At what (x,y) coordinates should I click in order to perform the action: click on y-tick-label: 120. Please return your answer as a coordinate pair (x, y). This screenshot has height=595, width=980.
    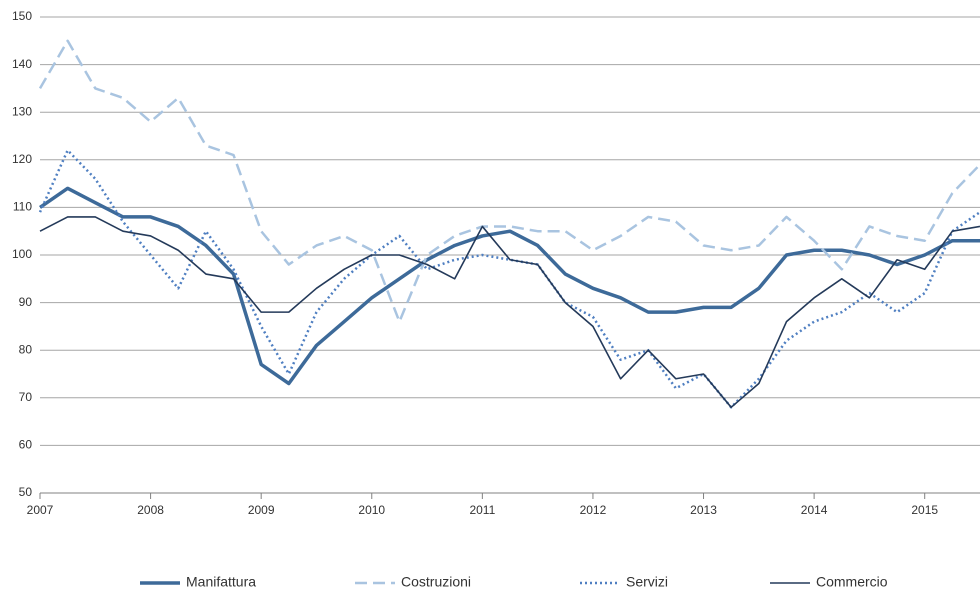
    Looking at the image, I should click on (22, 159).